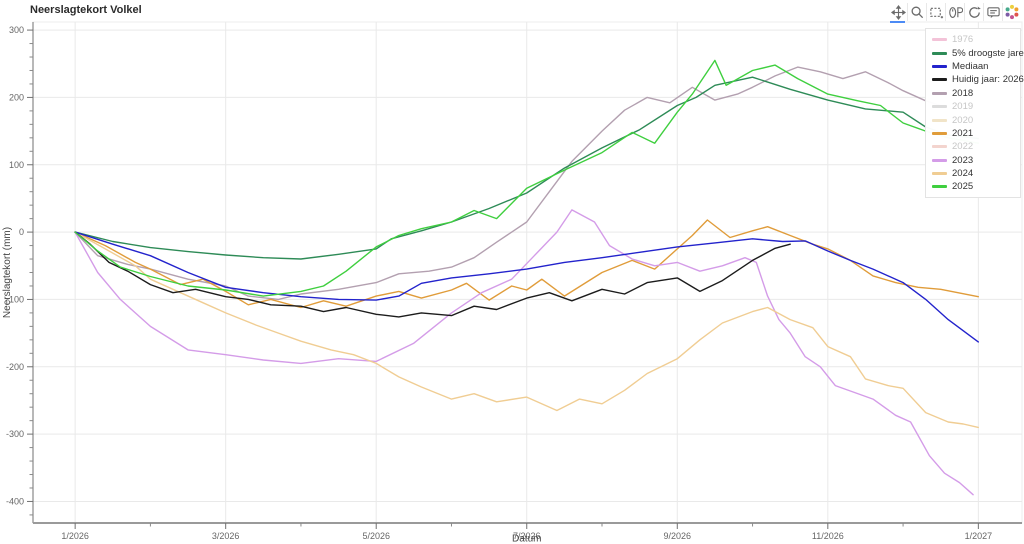 The height and width of the screenshot is (544, 1024). What do you see at coordinates (527, 536) in the screenshot?
I see `x-tick-label: 7/2026` at bounding box center [527, 536].